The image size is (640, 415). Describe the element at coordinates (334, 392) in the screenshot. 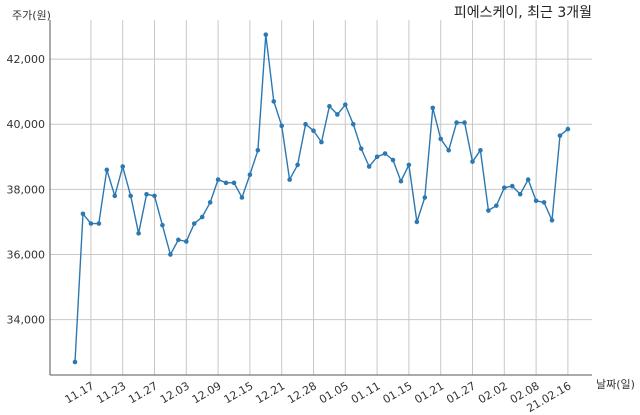

I see `x-tick-label: 01.05` at that location.